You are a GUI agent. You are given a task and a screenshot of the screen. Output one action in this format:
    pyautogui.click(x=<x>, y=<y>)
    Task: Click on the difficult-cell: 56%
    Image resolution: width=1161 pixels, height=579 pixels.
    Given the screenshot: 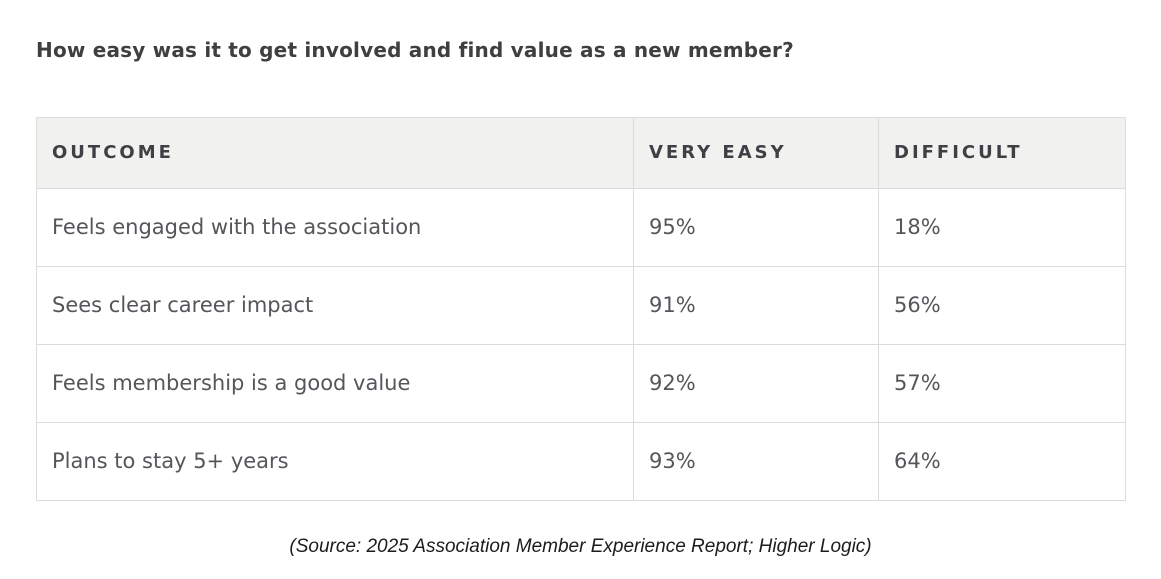 What is the action you would take?
    pyautogui.click(x=1002, y=305)
    